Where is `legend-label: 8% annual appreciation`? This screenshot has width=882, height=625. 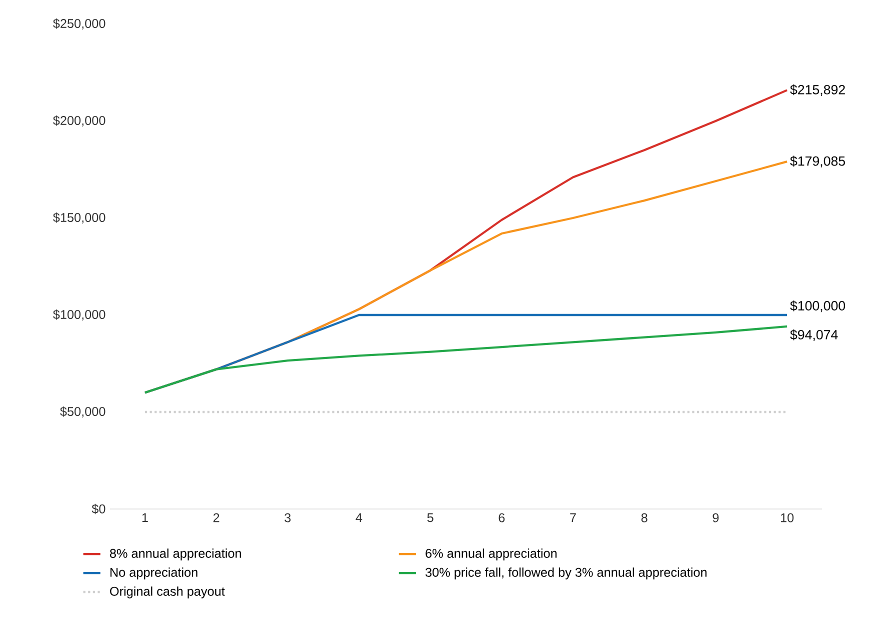
legend-label: 8% annual appreciation is located at coordinates (175, 554).